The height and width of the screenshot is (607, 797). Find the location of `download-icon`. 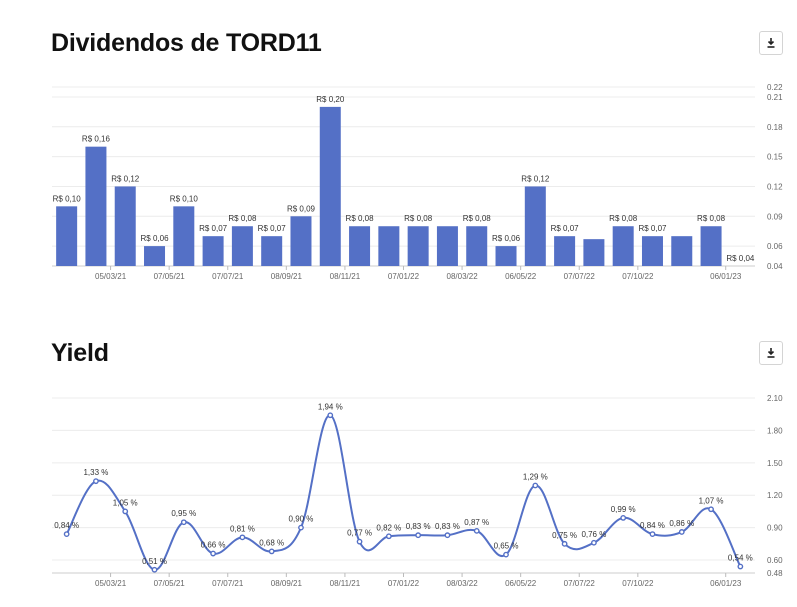

download-icon is located at coordinates (771, 43).